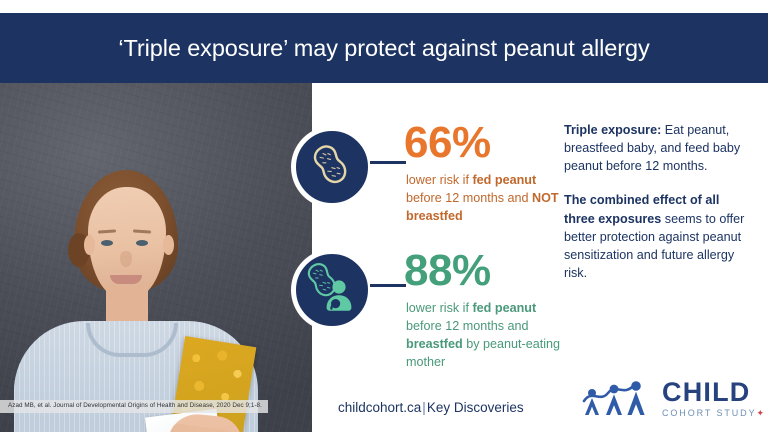  What do you see at coordinates (706, 392) in the screenshot?
I see `logo-name: CHILD` at bounding box center [706, 392].